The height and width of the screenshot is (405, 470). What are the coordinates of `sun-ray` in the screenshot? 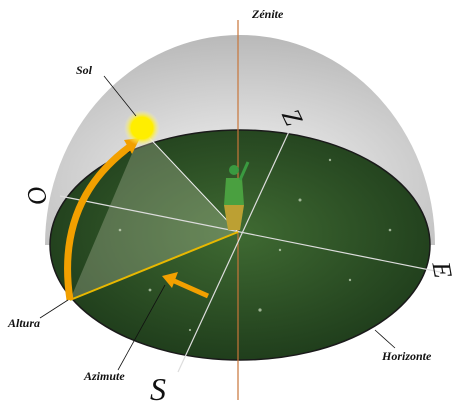 It's located at (190, 181).